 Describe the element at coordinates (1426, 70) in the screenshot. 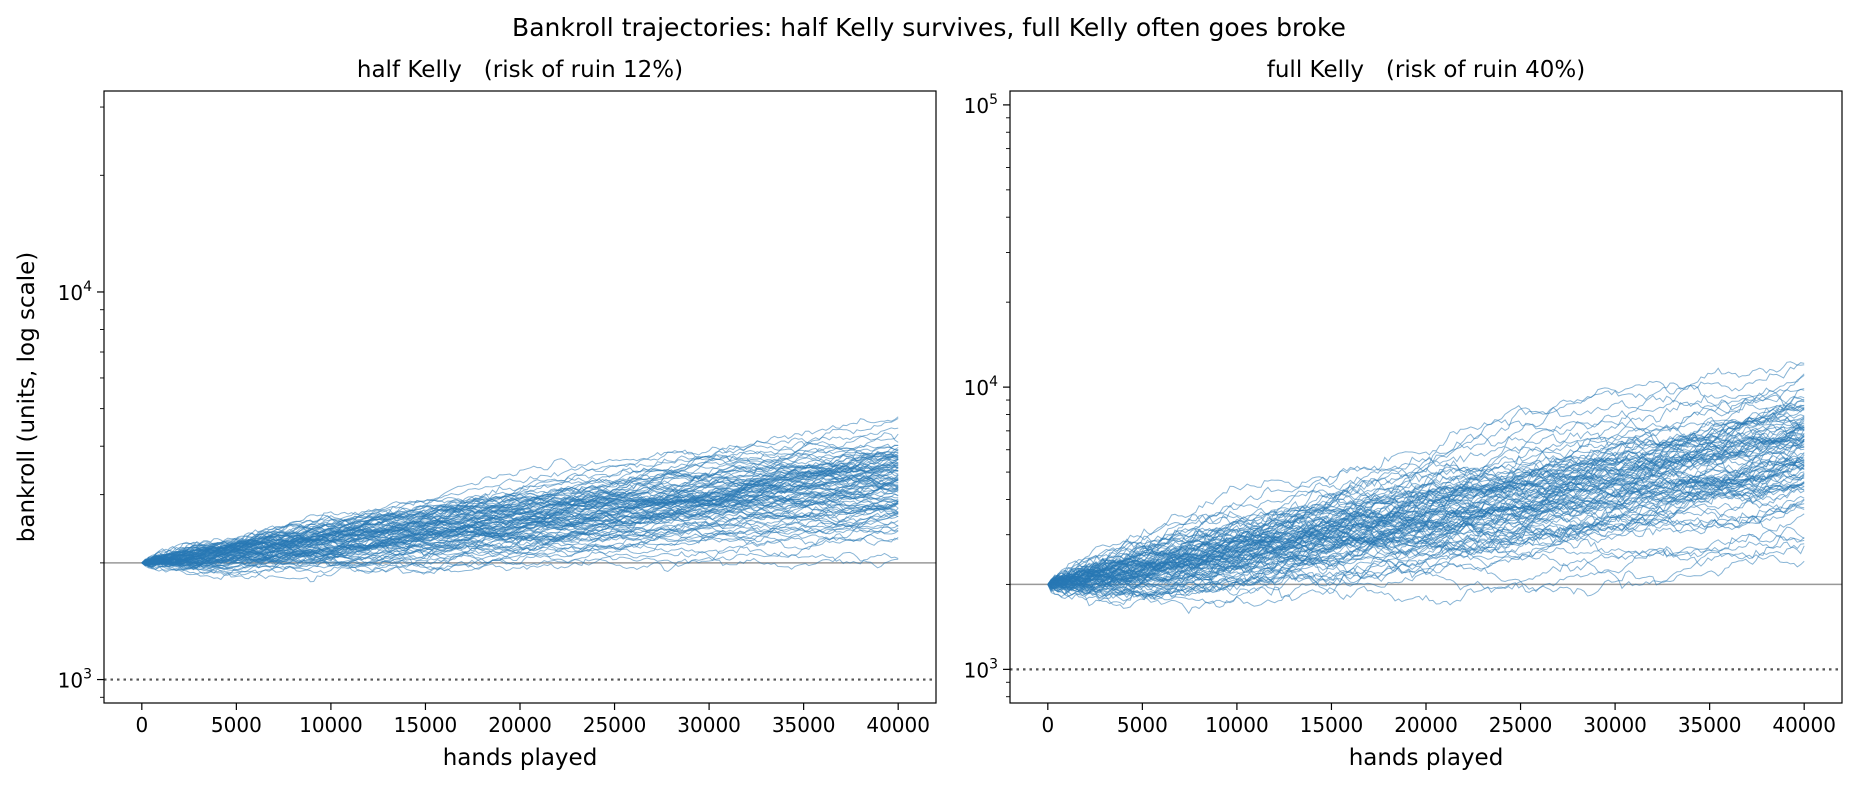

I see `panel-title-full-kelly: full Kelly (risk of ruin 40%)` at that location.